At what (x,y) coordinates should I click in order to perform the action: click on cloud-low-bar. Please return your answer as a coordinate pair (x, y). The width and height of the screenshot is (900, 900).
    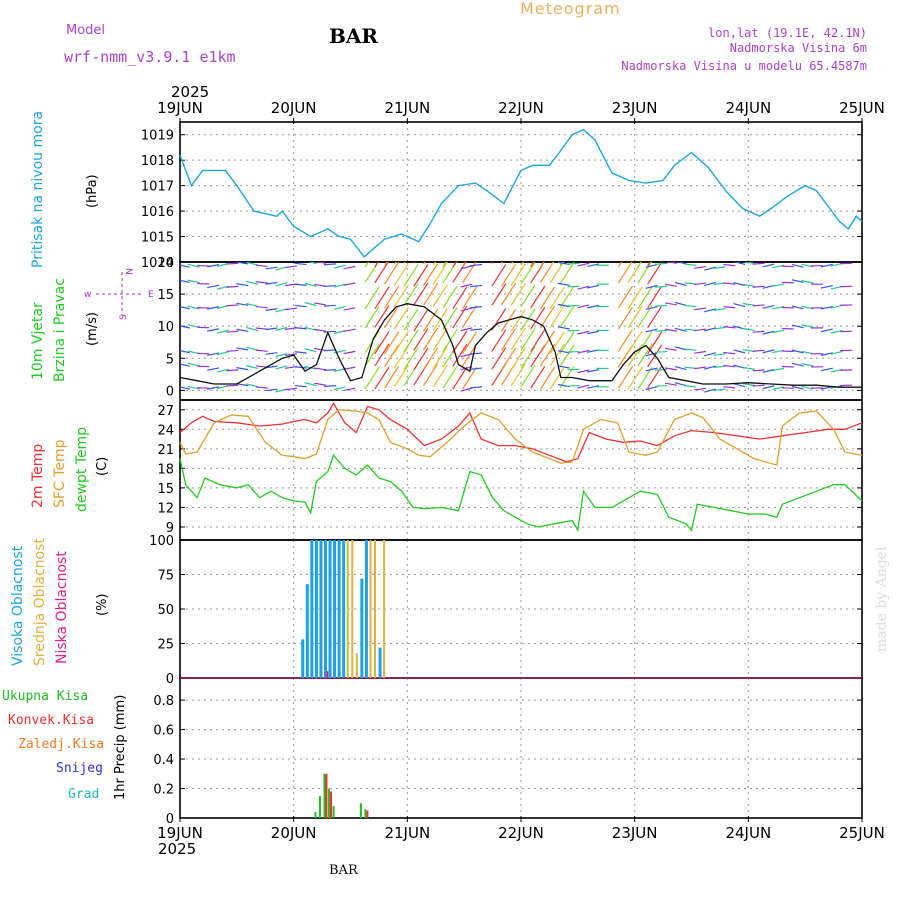
    Looking at the image, I should click on (327, 674).